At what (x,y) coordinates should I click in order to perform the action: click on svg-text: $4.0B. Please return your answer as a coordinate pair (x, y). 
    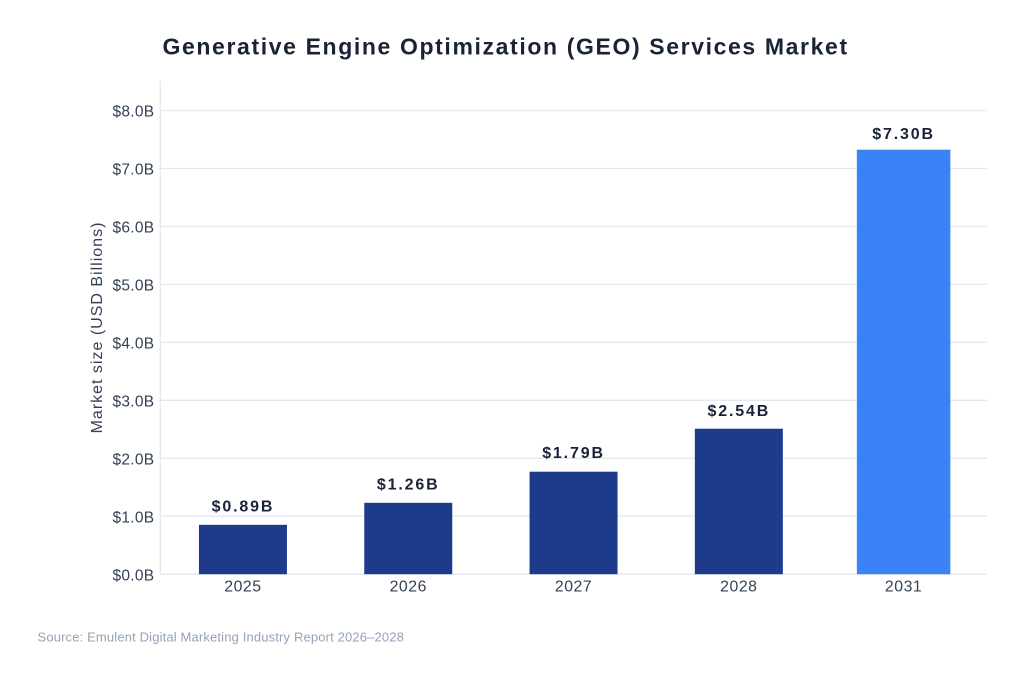
    Looking at the image, I should click on (134, 344).